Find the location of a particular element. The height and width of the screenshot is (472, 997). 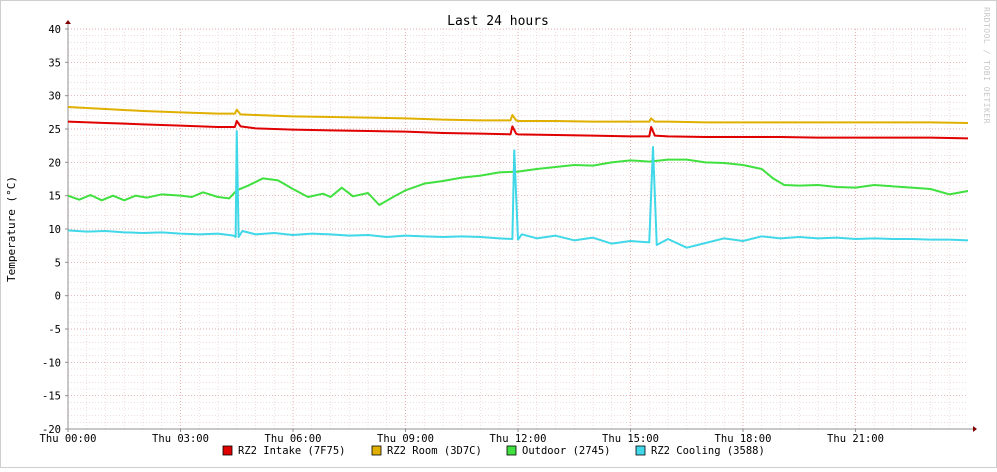

legend-label: Outdoor (2745) is located at coordinates (566, 451).